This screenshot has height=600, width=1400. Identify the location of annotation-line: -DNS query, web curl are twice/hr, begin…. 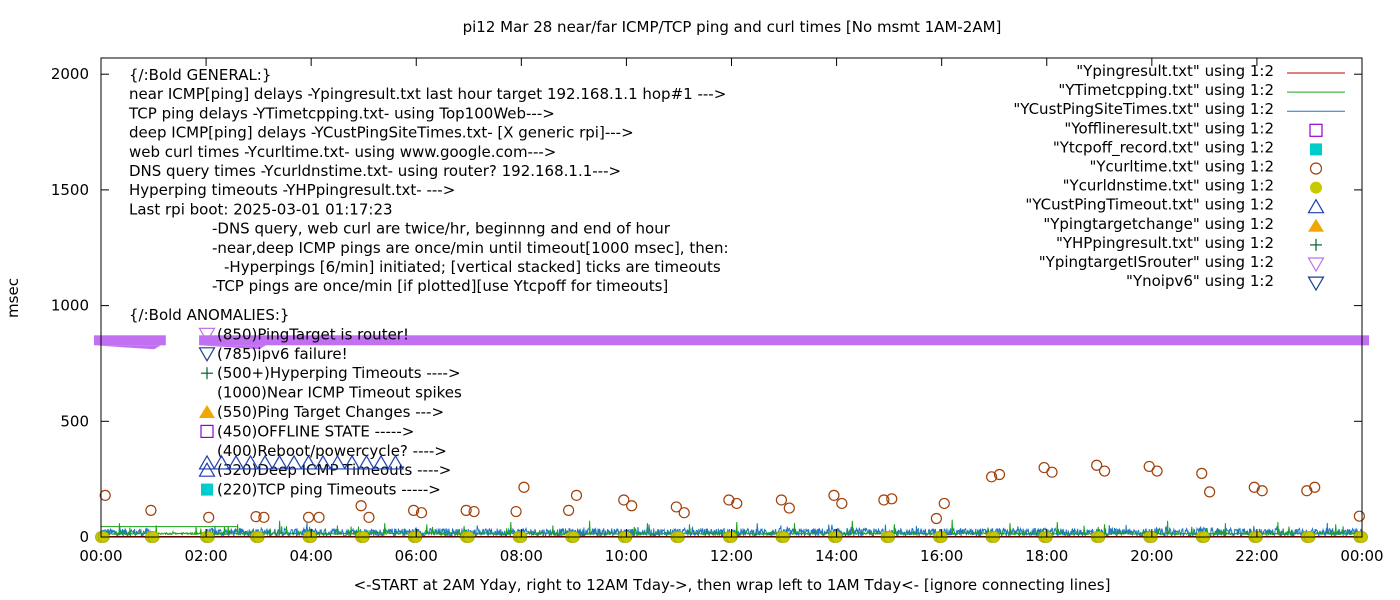
(441, 229).